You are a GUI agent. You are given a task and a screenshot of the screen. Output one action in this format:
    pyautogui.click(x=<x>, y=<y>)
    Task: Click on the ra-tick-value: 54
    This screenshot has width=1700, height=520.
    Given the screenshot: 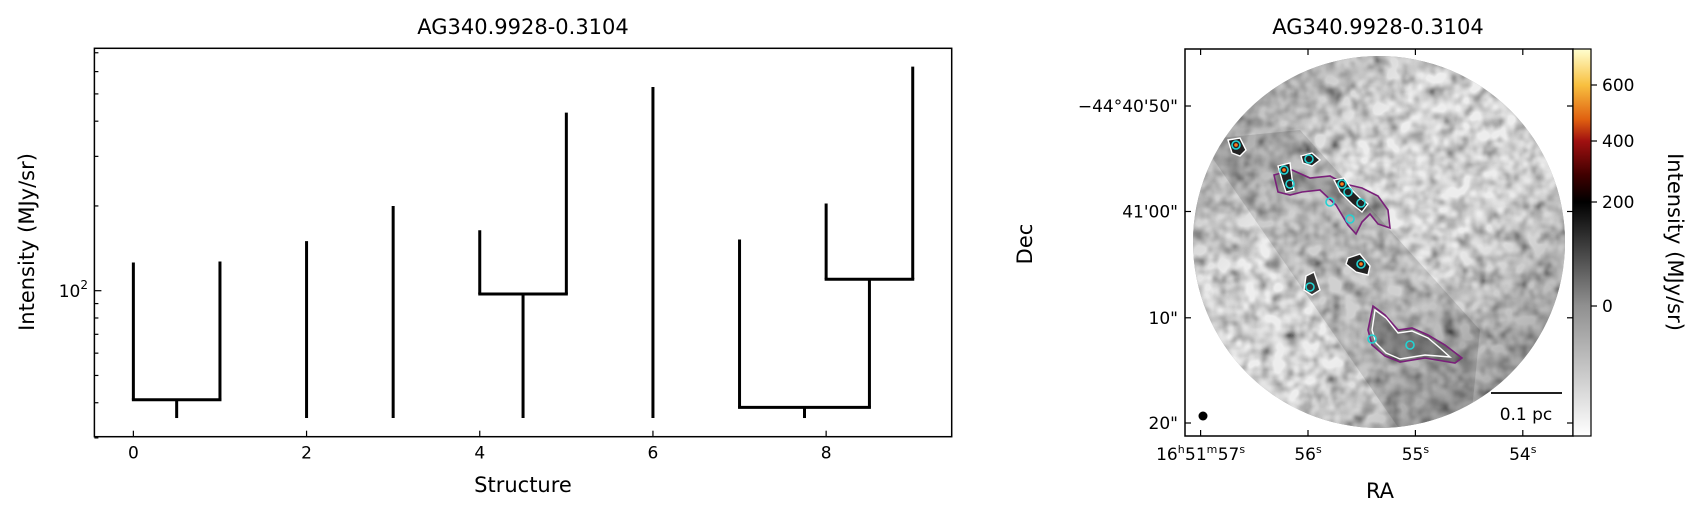 What is the action you would take?
    pyautogui.click(x=1520, y=455)
    